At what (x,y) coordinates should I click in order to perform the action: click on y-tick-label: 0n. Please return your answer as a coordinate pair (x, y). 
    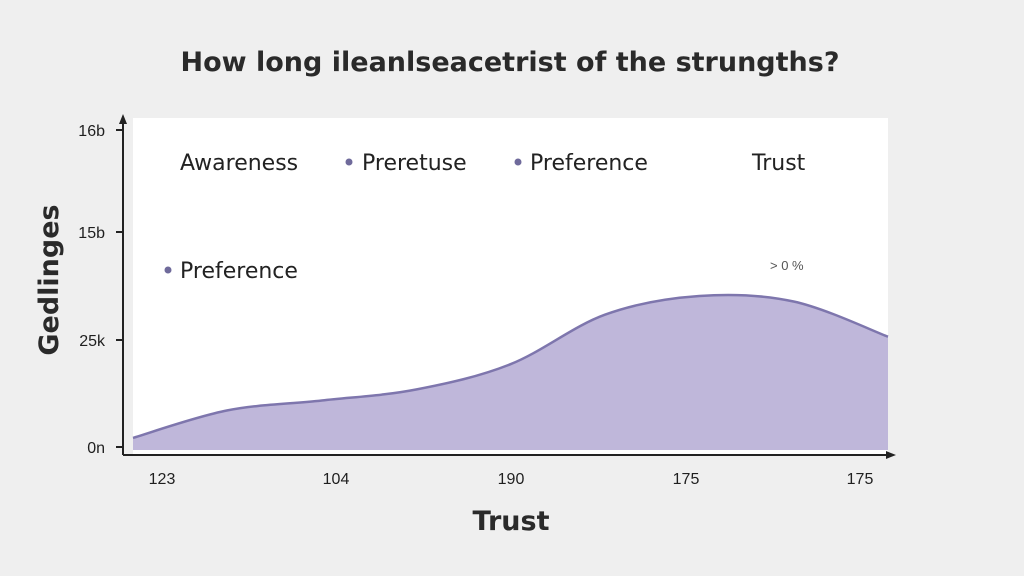
    Looking at the image, I should click on (96, 448).